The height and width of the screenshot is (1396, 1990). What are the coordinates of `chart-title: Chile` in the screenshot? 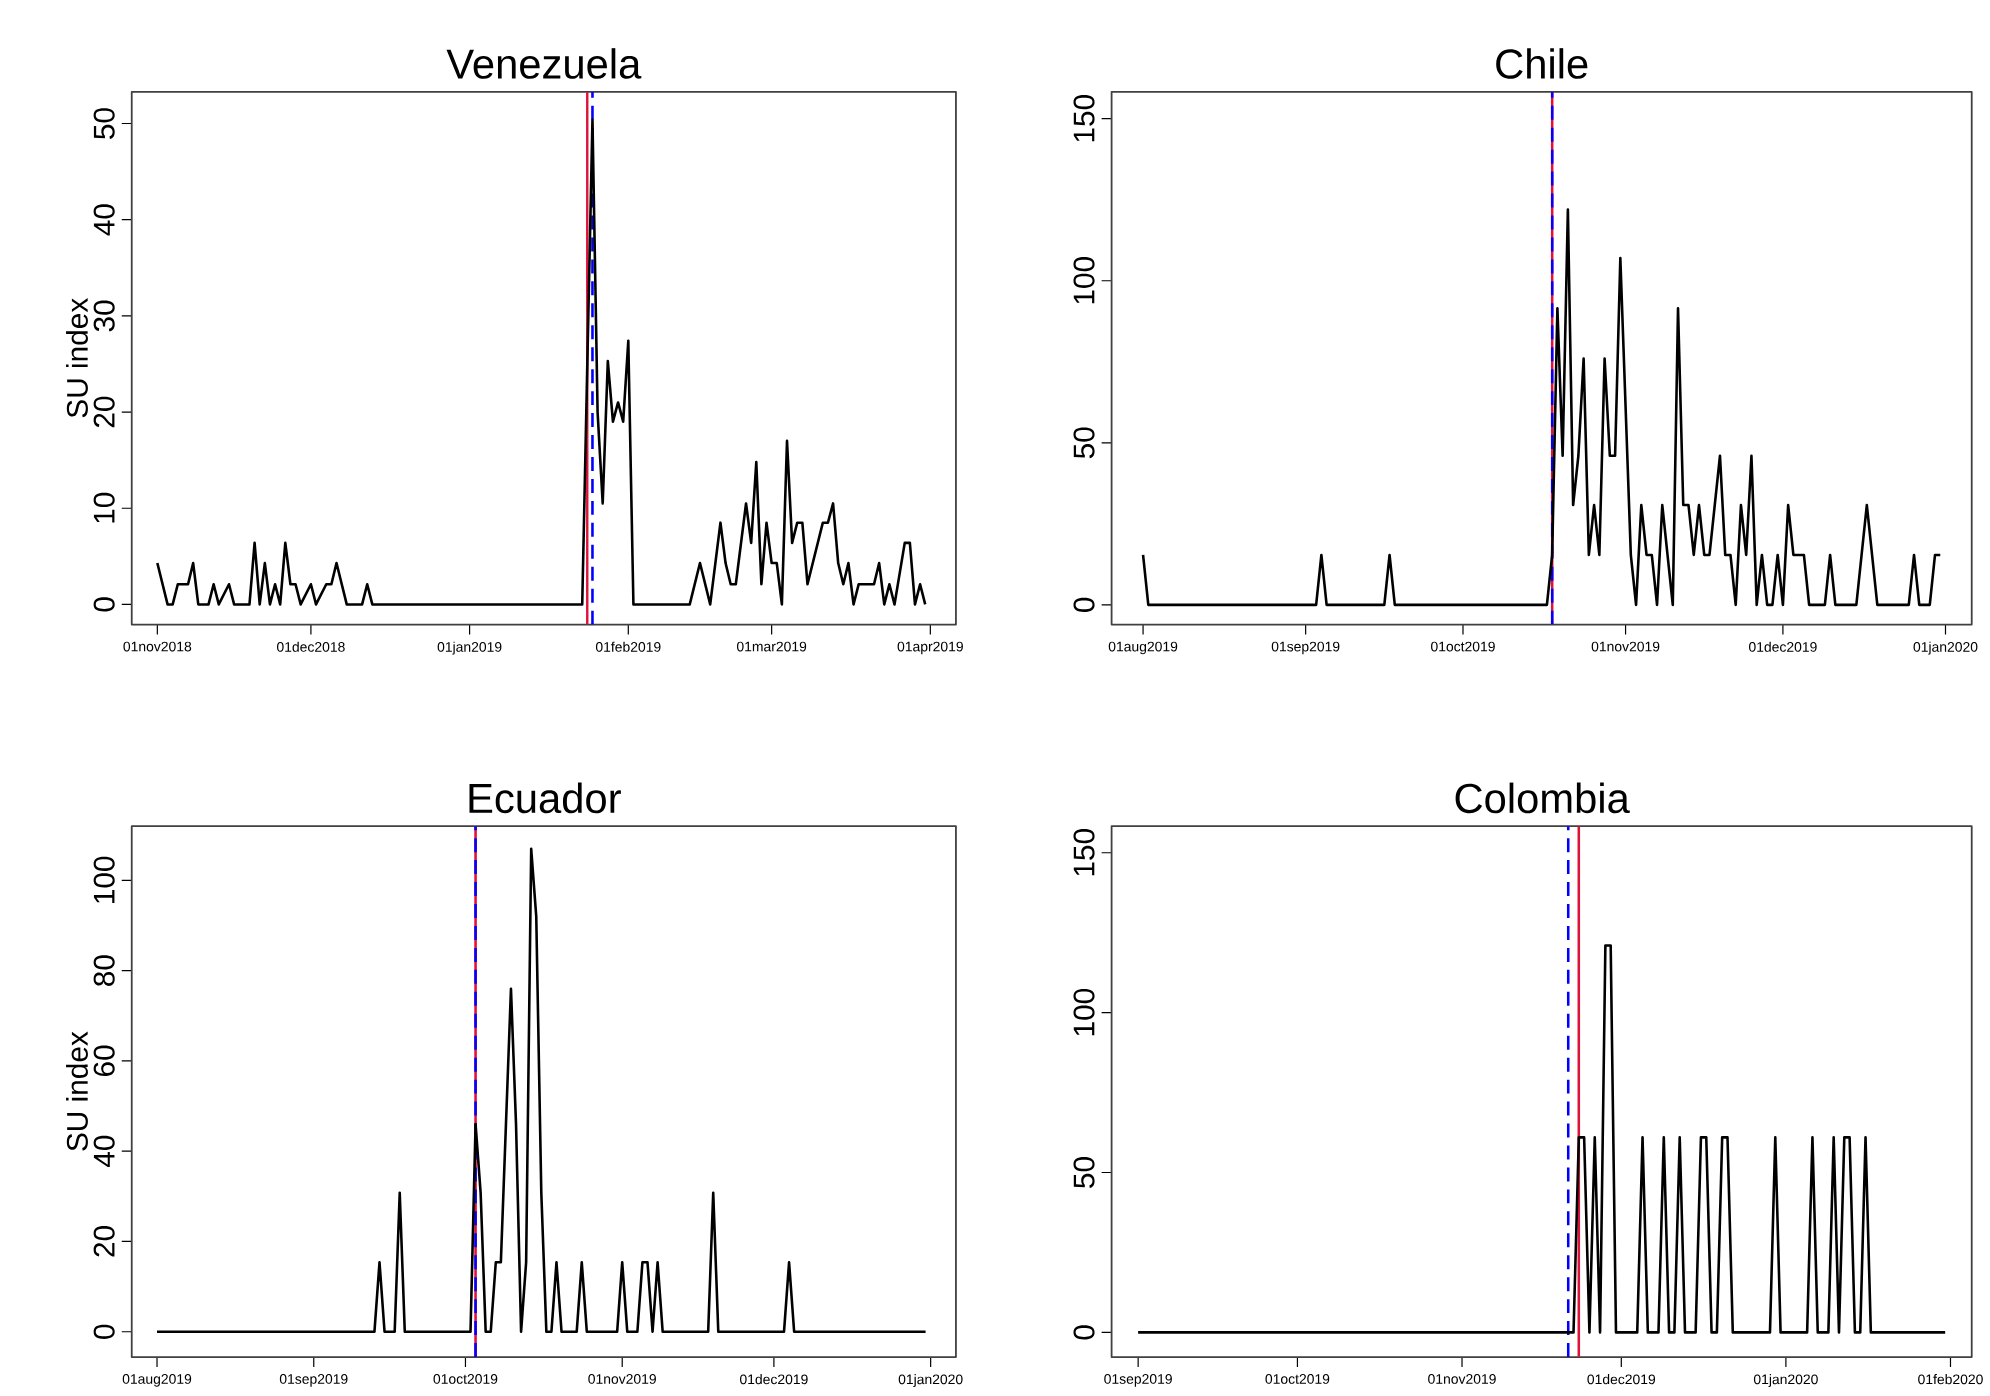 It's located at (1542, 63).